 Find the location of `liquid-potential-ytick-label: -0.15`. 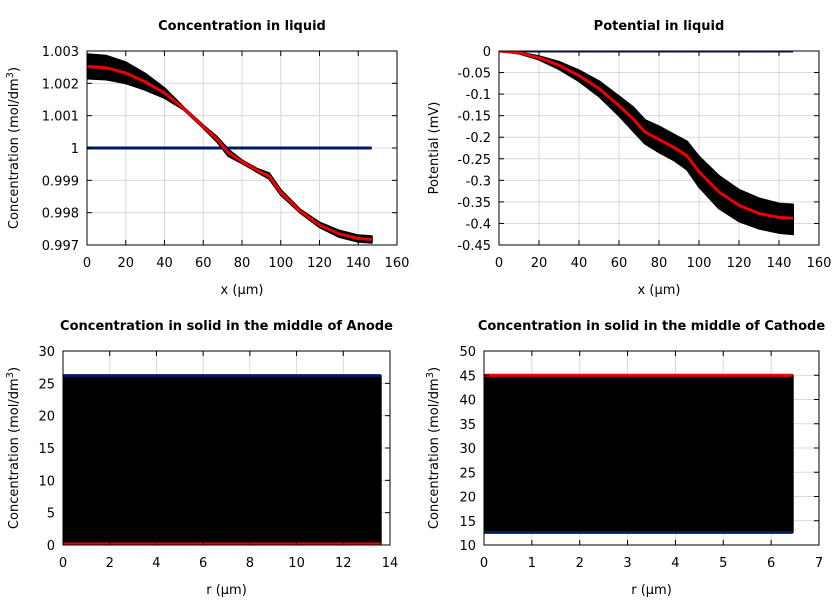

liquid-potential-ytick-label: -0.15 is located at coordinates (474, 117).